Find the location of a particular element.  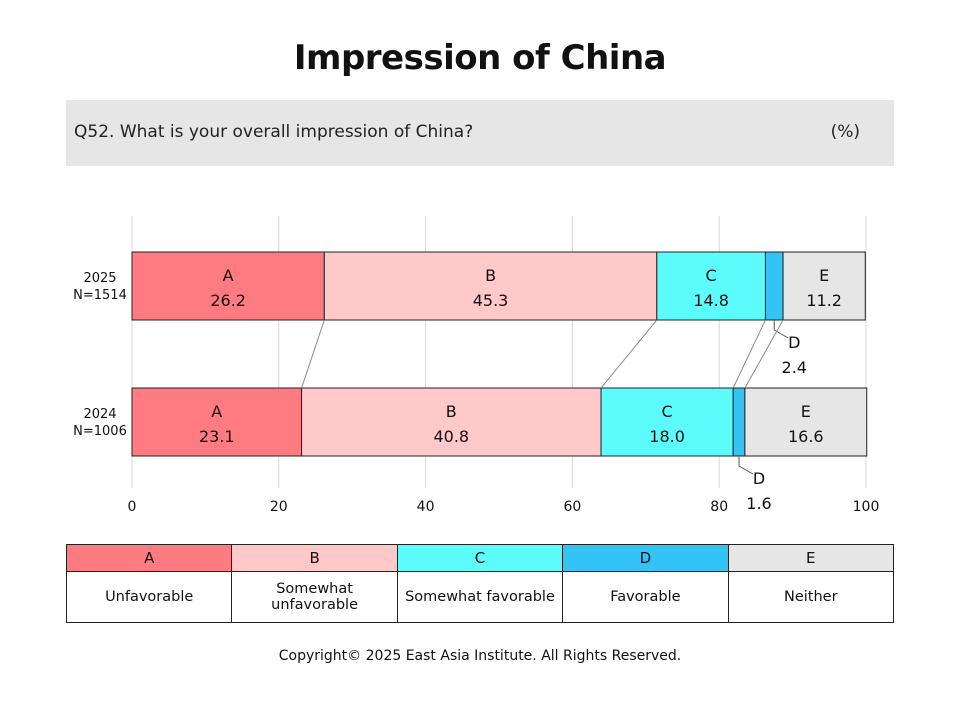

category-year-label: 2025 is located at coordinates (99, 278).